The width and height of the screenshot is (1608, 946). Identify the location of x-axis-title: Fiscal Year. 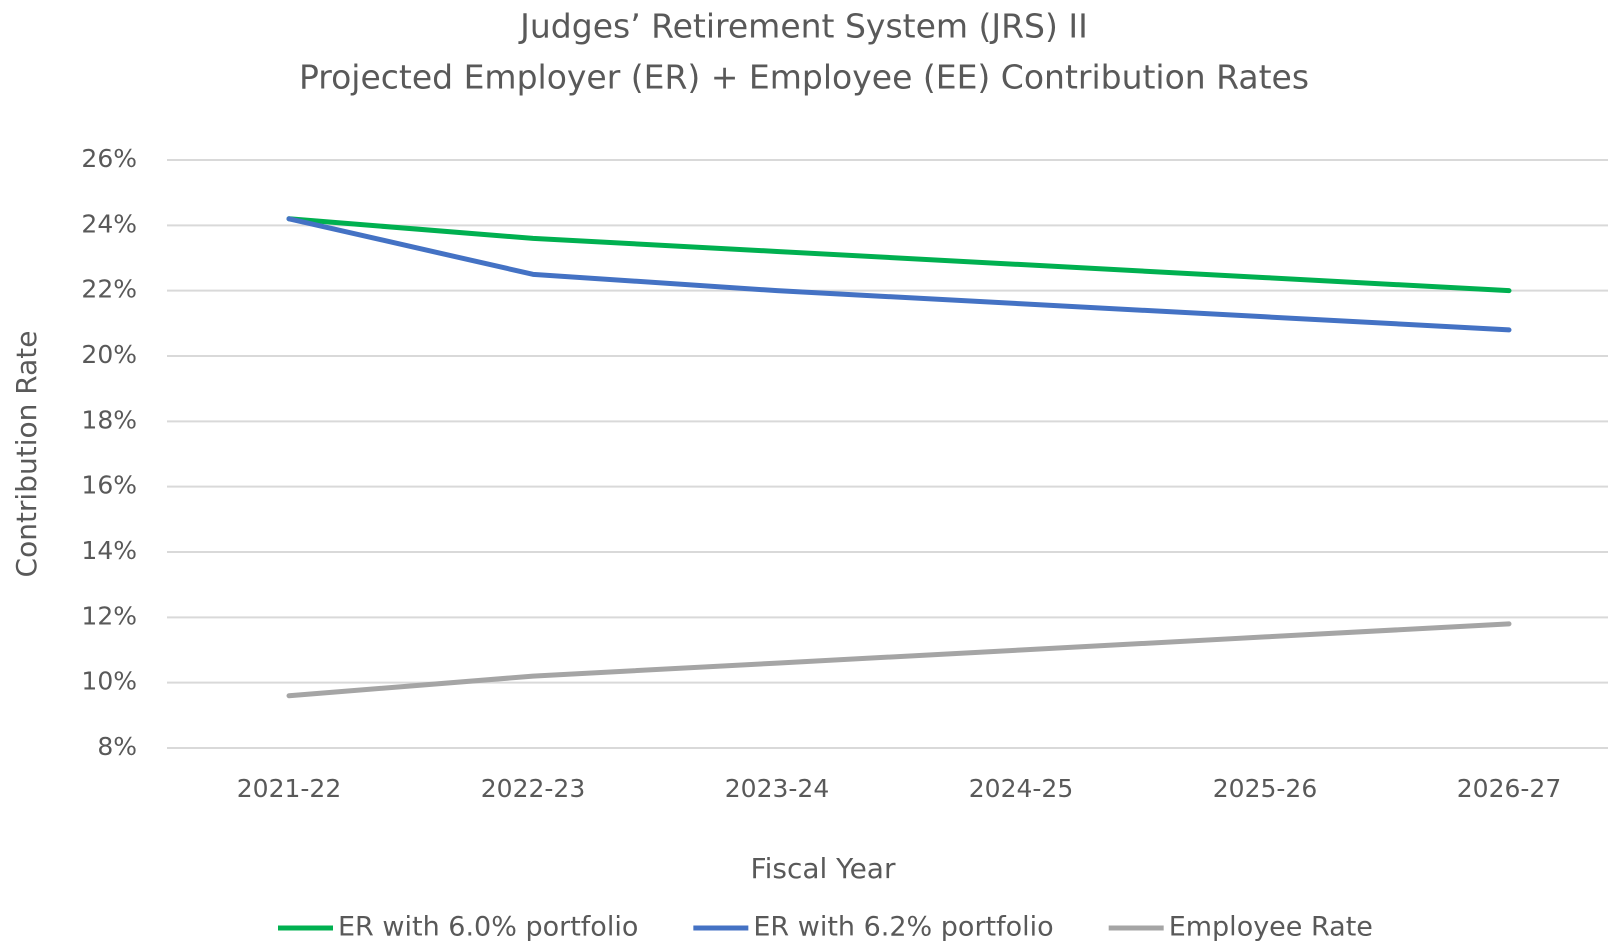
(823, 868).